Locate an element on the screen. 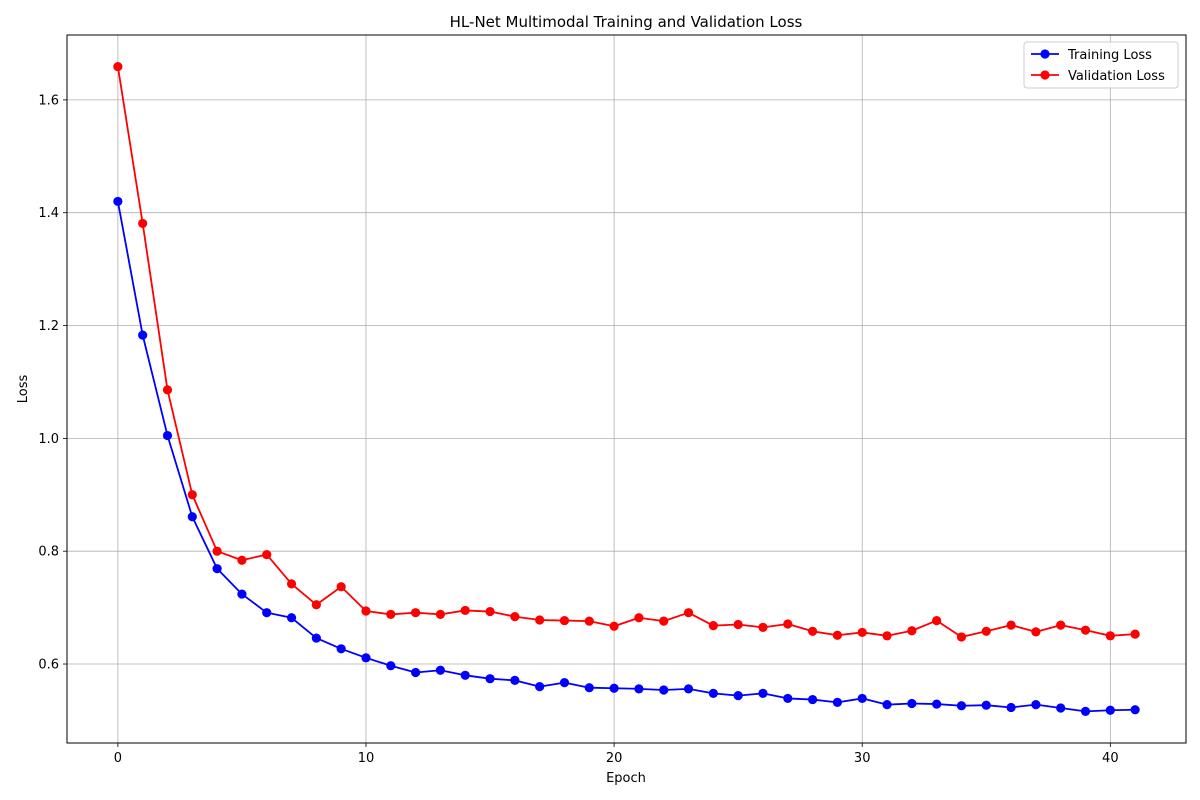  legend: Training Loss Validation Loss is located at coordinates (1101, 65).